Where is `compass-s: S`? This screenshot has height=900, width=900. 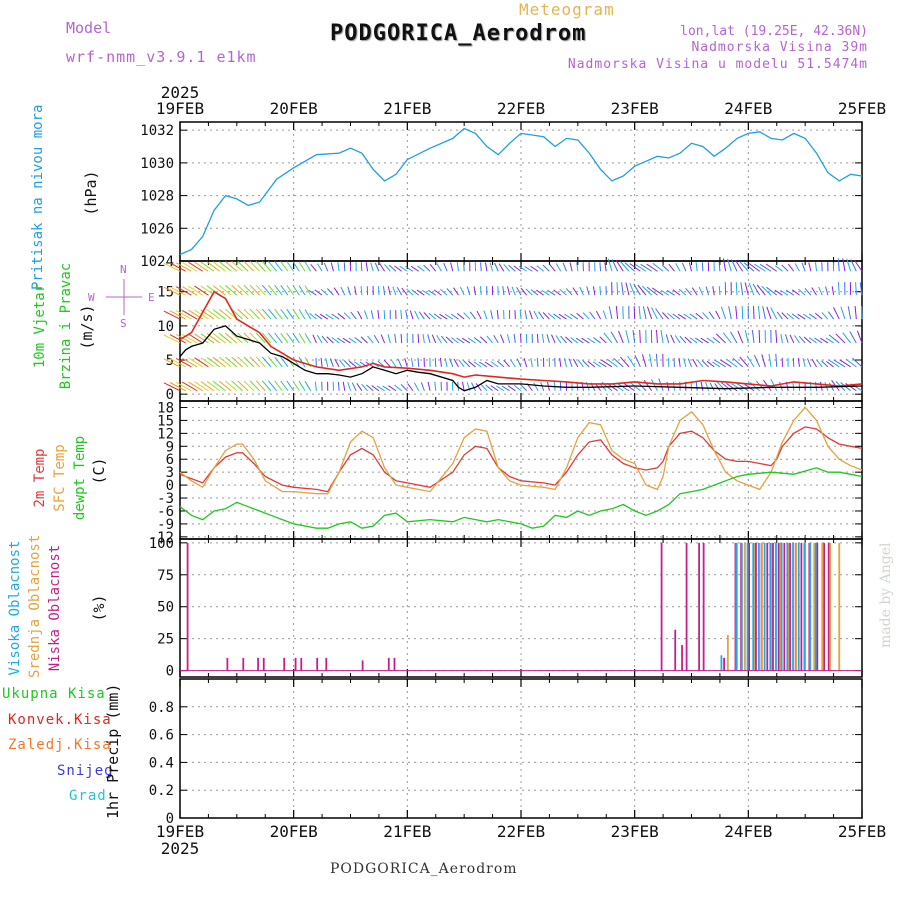
compass-s: S is located at coordinates (123, 323).